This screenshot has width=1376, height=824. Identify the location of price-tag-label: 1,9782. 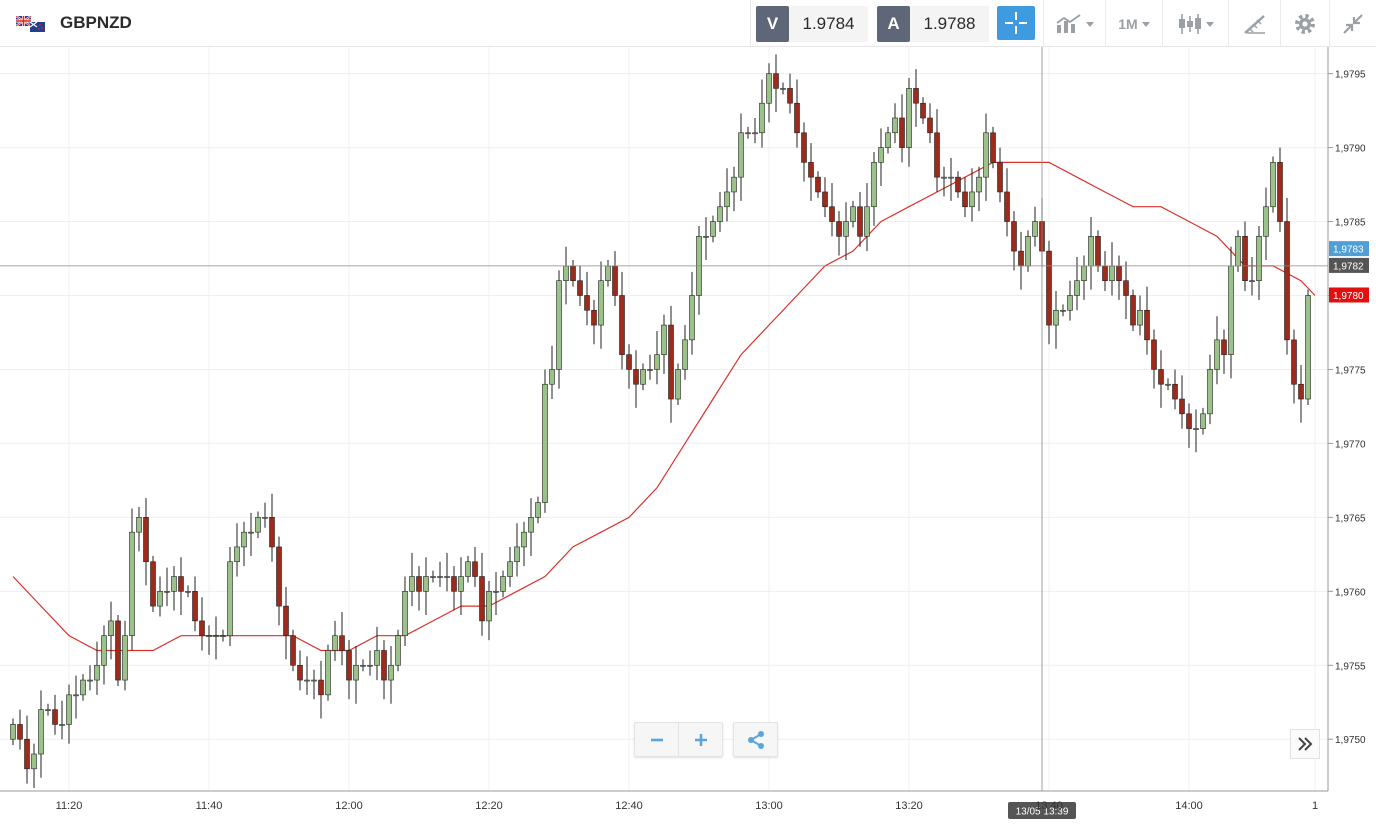
(1348, 266).